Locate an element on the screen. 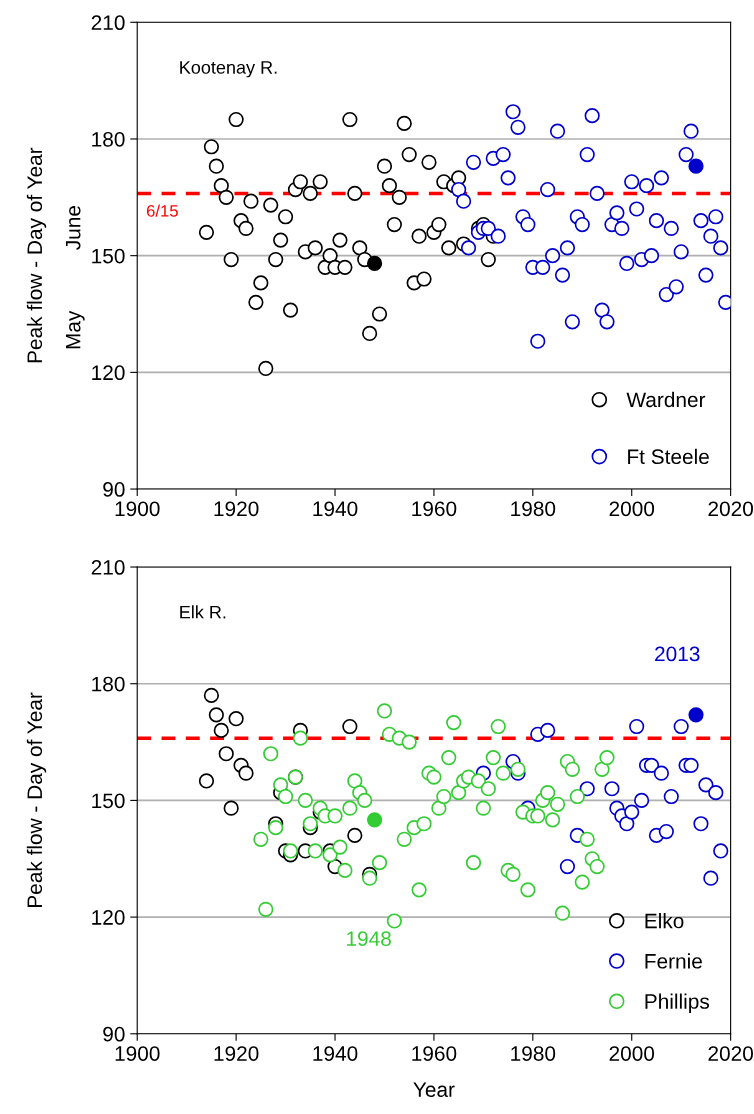 The image size is (754, 1114). text: June is located at coordinates (73, 227).